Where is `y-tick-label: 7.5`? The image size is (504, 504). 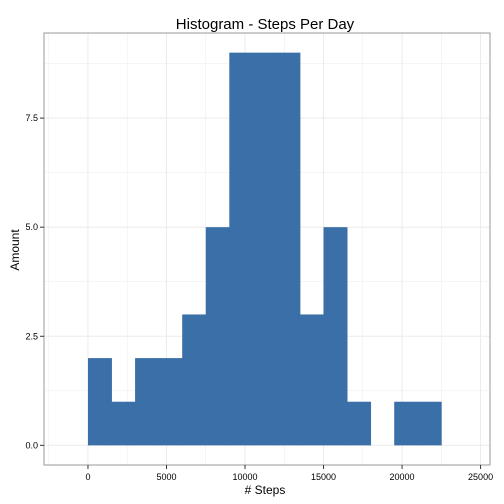
y-tick-label: 7.5 is located at coordinates (31, 118).